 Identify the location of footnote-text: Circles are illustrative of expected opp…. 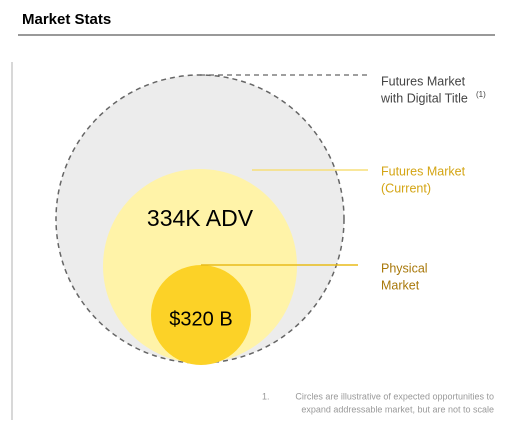
(394, 396).